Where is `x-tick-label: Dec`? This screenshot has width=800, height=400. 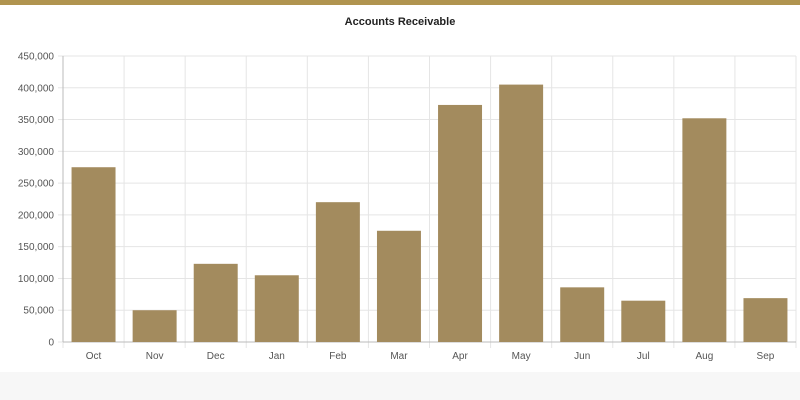 x-tick-label: Dec is located at coordinates (216, 356).